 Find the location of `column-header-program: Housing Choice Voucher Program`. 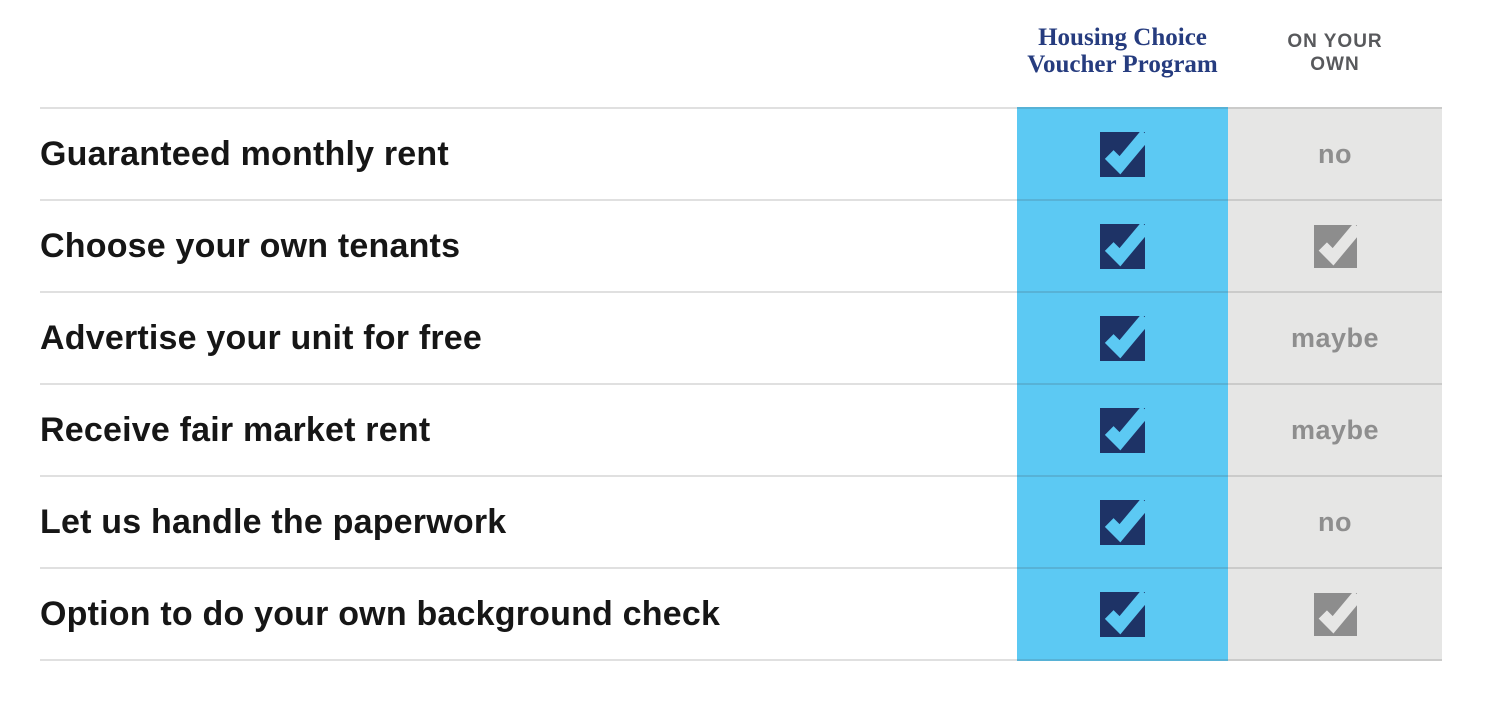

column-header-program: Housing Choice Voucher Program is located at coordinates (1122, 51).